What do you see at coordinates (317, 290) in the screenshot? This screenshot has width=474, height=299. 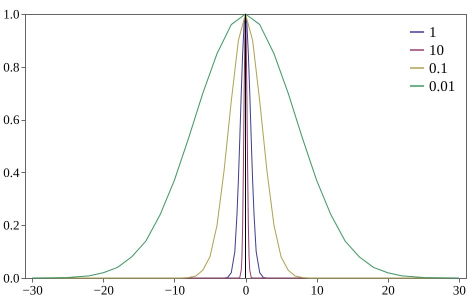 I see `x-tick-label: 10` at bounding box center [317, 290].